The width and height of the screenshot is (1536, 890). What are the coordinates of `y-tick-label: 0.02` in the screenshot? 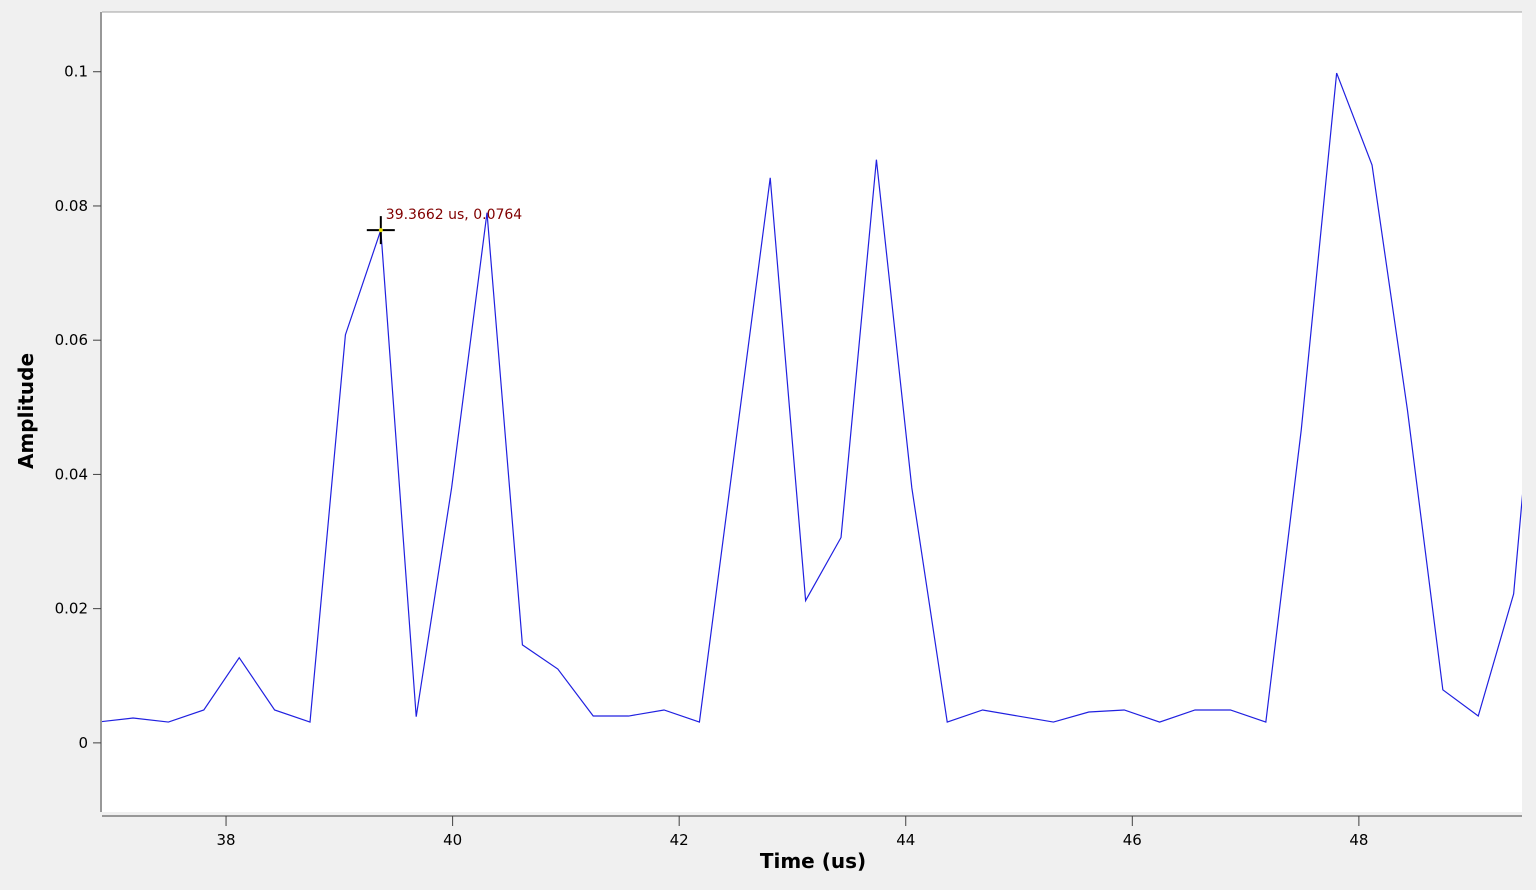 It's located at (71, 609).